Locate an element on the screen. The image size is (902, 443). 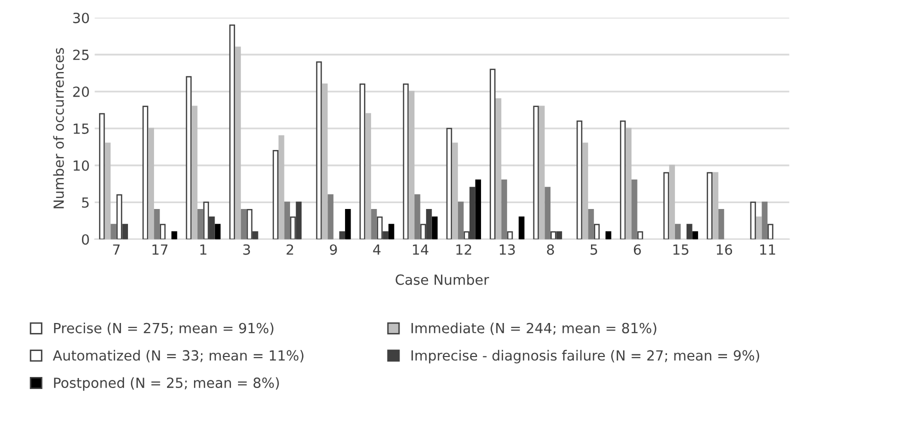
legend-label: Imprecise - diagnosis failure (N = 27; mean = 9%) is located at coordinates (586, 357).